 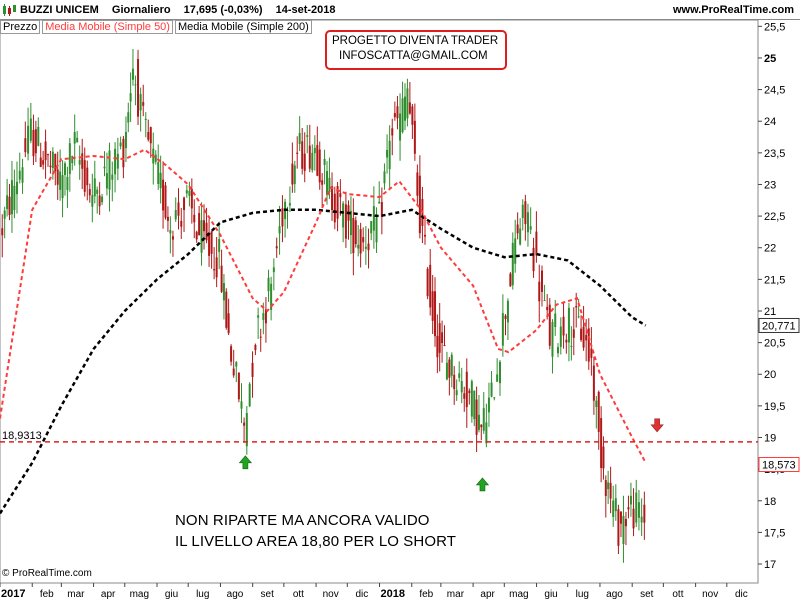 I want to click on legend-ma50: Media Mobile (Simple 50), so click(x=107, y=27).